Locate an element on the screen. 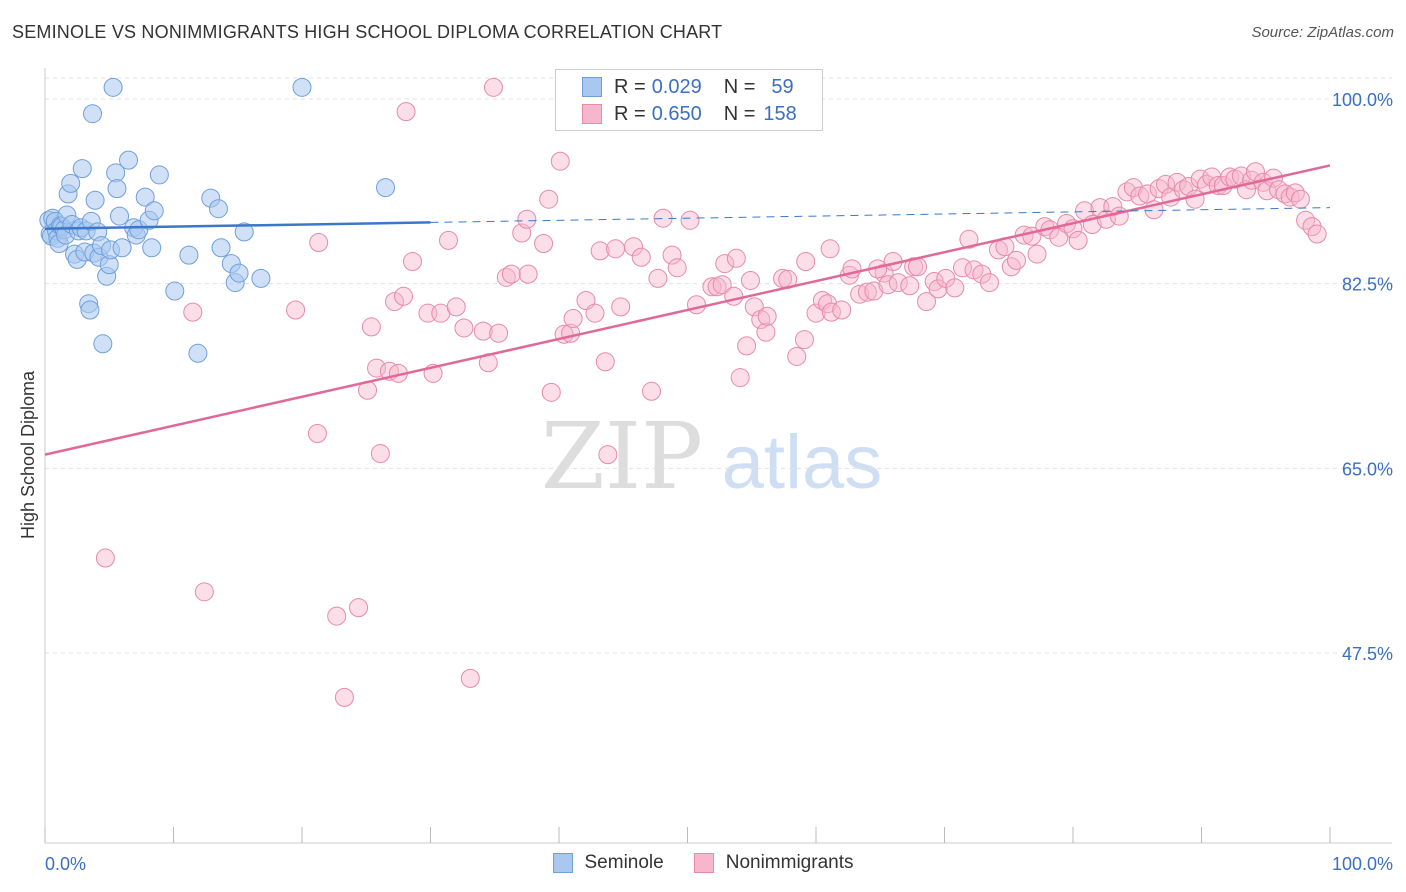 The width and height of the screenshot is (1406, 892). series-legend: Seminole Nonimmigrants is located at coordinates (703, 863).